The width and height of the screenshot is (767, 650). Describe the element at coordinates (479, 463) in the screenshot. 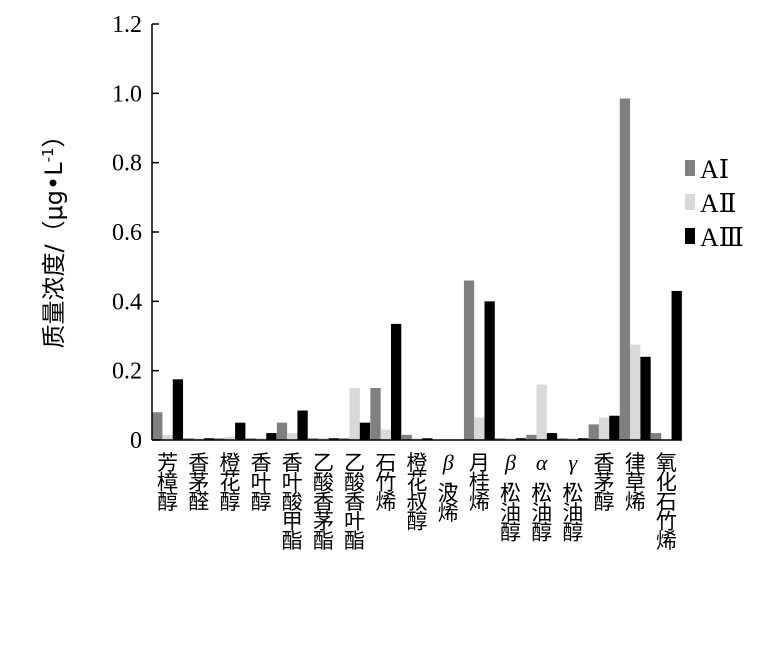

I see `category-label-char: 月` at that location.